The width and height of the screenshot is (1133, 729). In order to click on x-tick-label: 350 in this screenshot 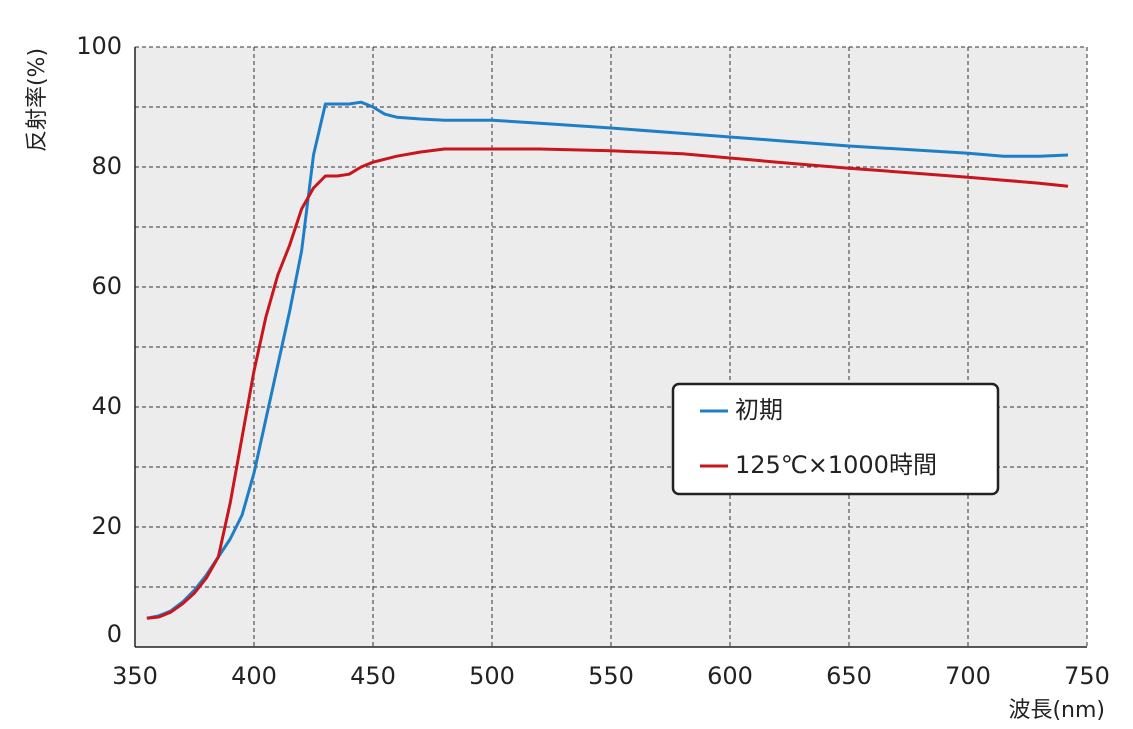, I will do `click(135, 676)`.